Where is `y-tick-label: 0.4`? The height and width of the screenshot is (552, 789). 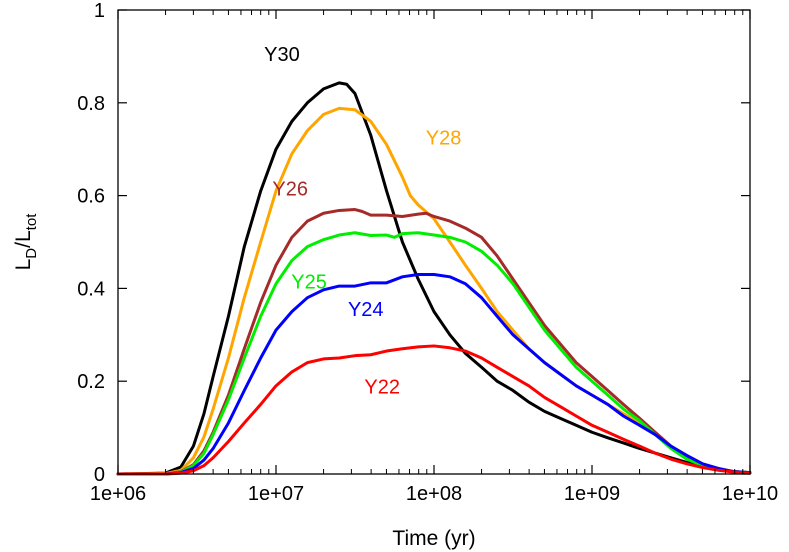
y-tick-label: 0.4 is located at coordinates (91, 289).